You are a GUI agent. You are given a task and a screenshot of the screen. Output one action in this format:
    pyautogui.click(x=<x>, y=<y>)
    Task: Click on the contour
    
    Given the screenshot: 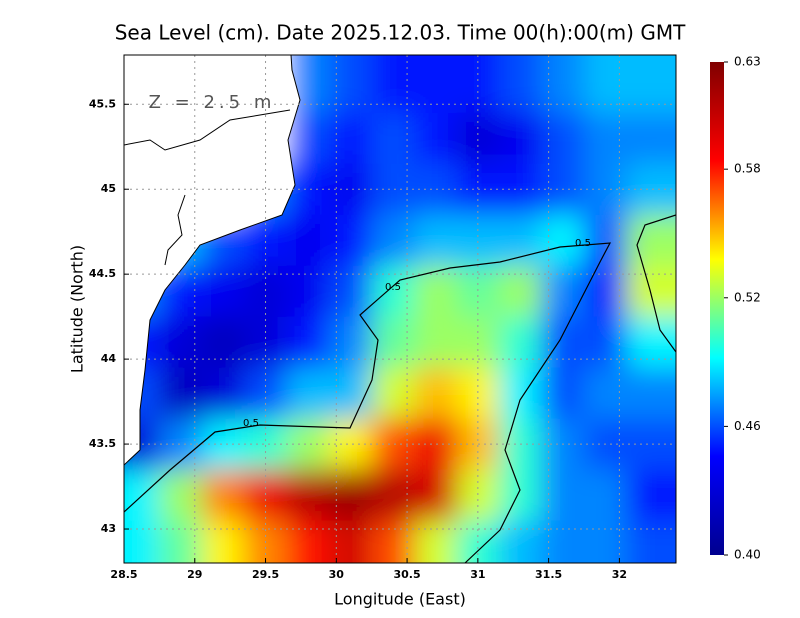 What is the action you would take?
    pyautogui.click(x=656, y=283)
    